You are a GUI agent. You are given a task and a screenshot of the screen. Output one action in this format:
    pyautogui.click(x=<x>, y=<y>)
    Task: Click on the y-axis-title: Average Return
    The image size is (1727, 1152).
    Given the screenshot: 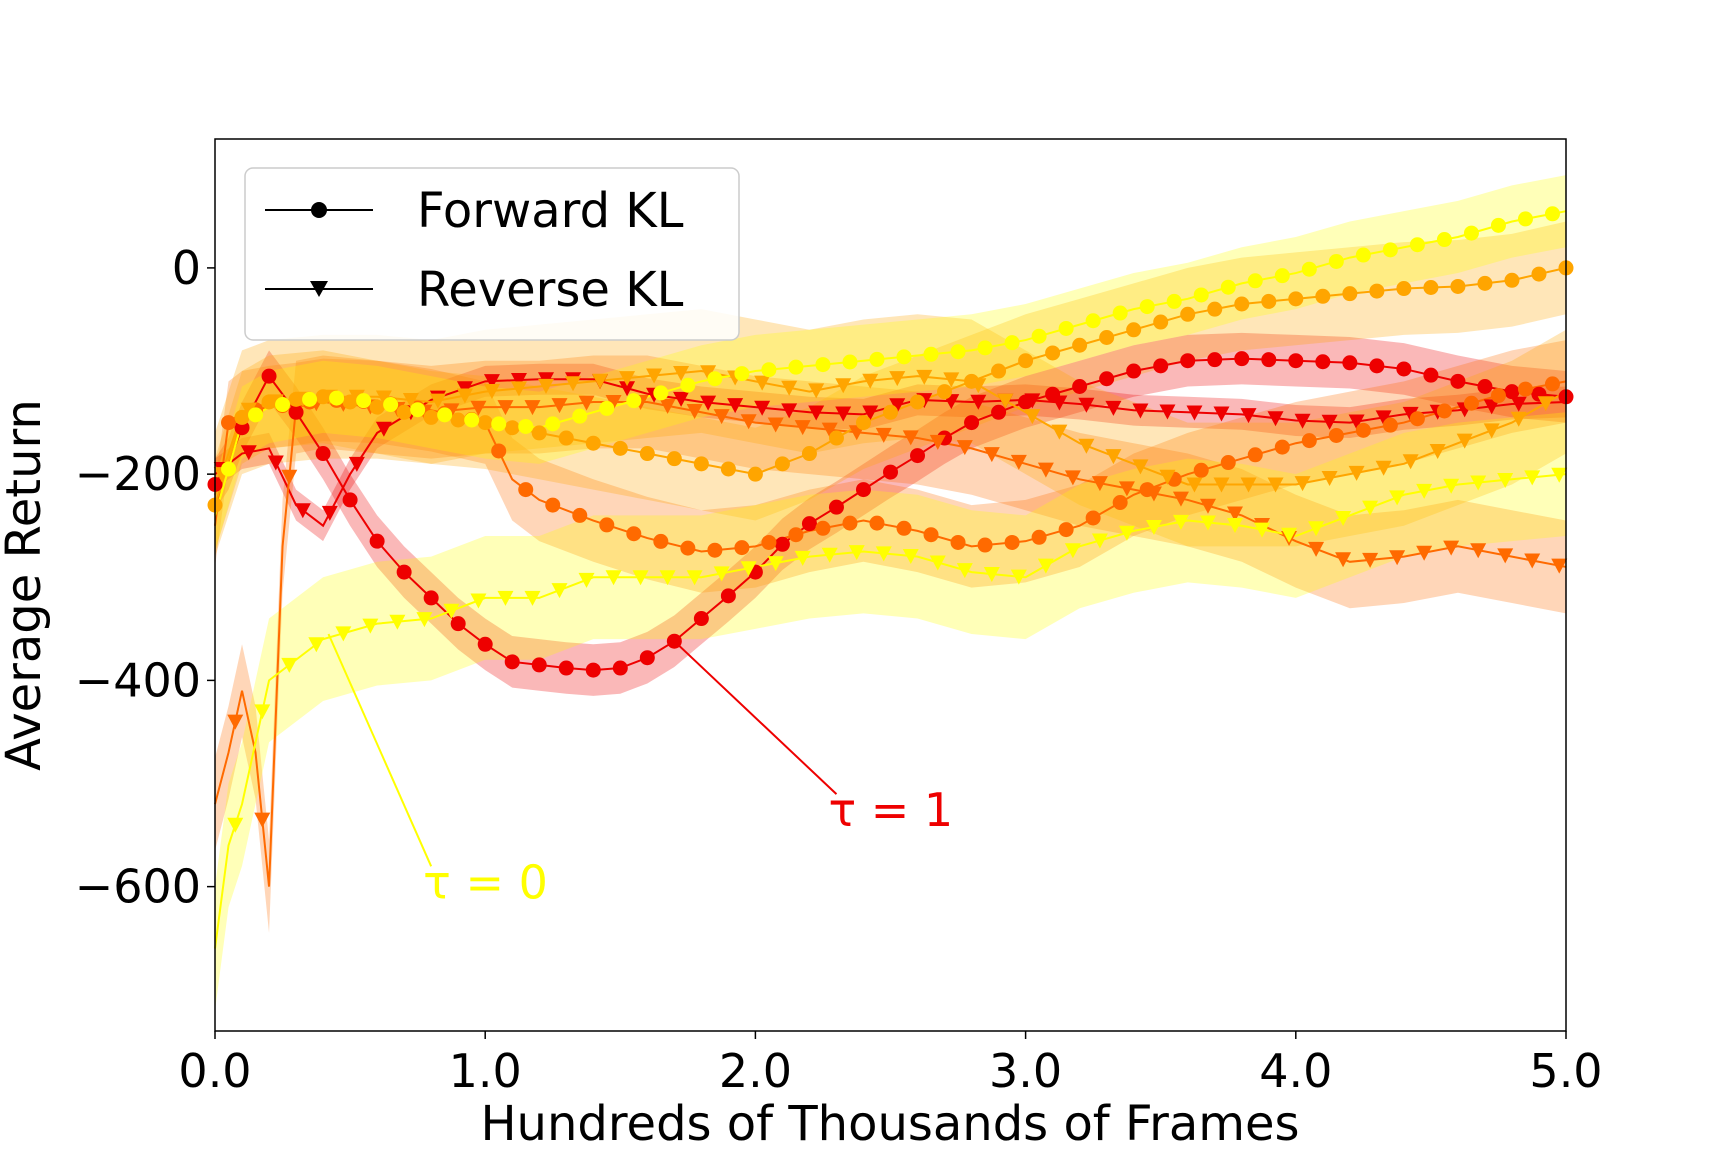 What is the action you would take?
    pyautogui.click(x=26, y=585)
    